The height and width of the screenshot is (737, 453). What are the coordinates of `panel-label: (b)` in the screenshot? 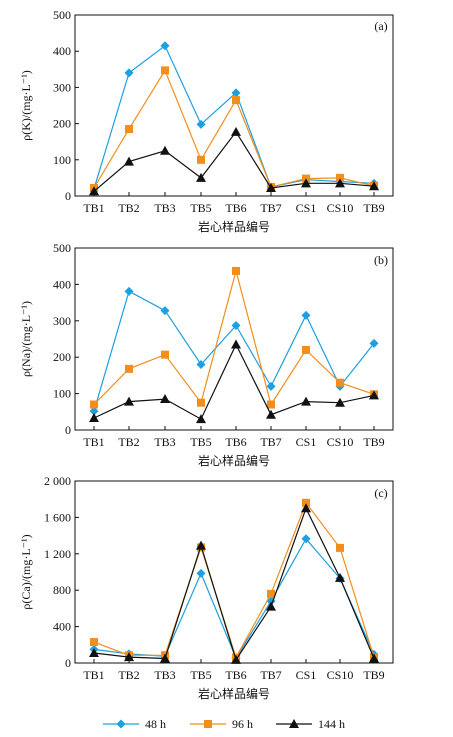 It's located at (381, 260).